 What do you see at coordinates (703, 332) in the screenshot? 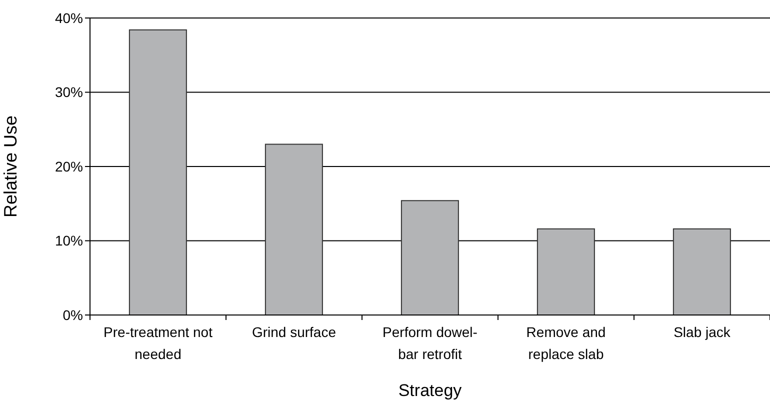
I see `x-tick-label: Slab jack` at bounding box center [703, 332].